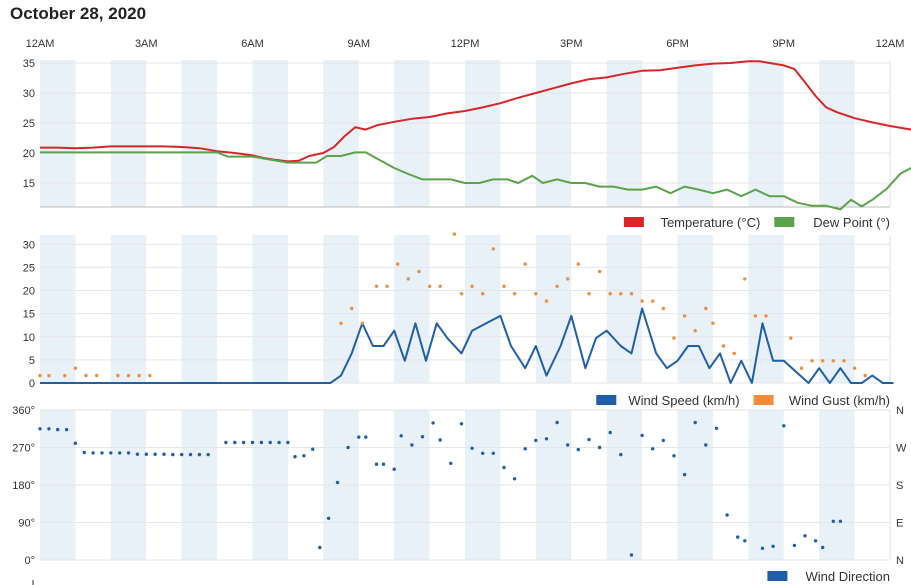 The width and height of the screenshot is (911, 585). Describe the element at coordinates (29, 338) in the screenshot. I see `y-tick-label: 10` at that location.